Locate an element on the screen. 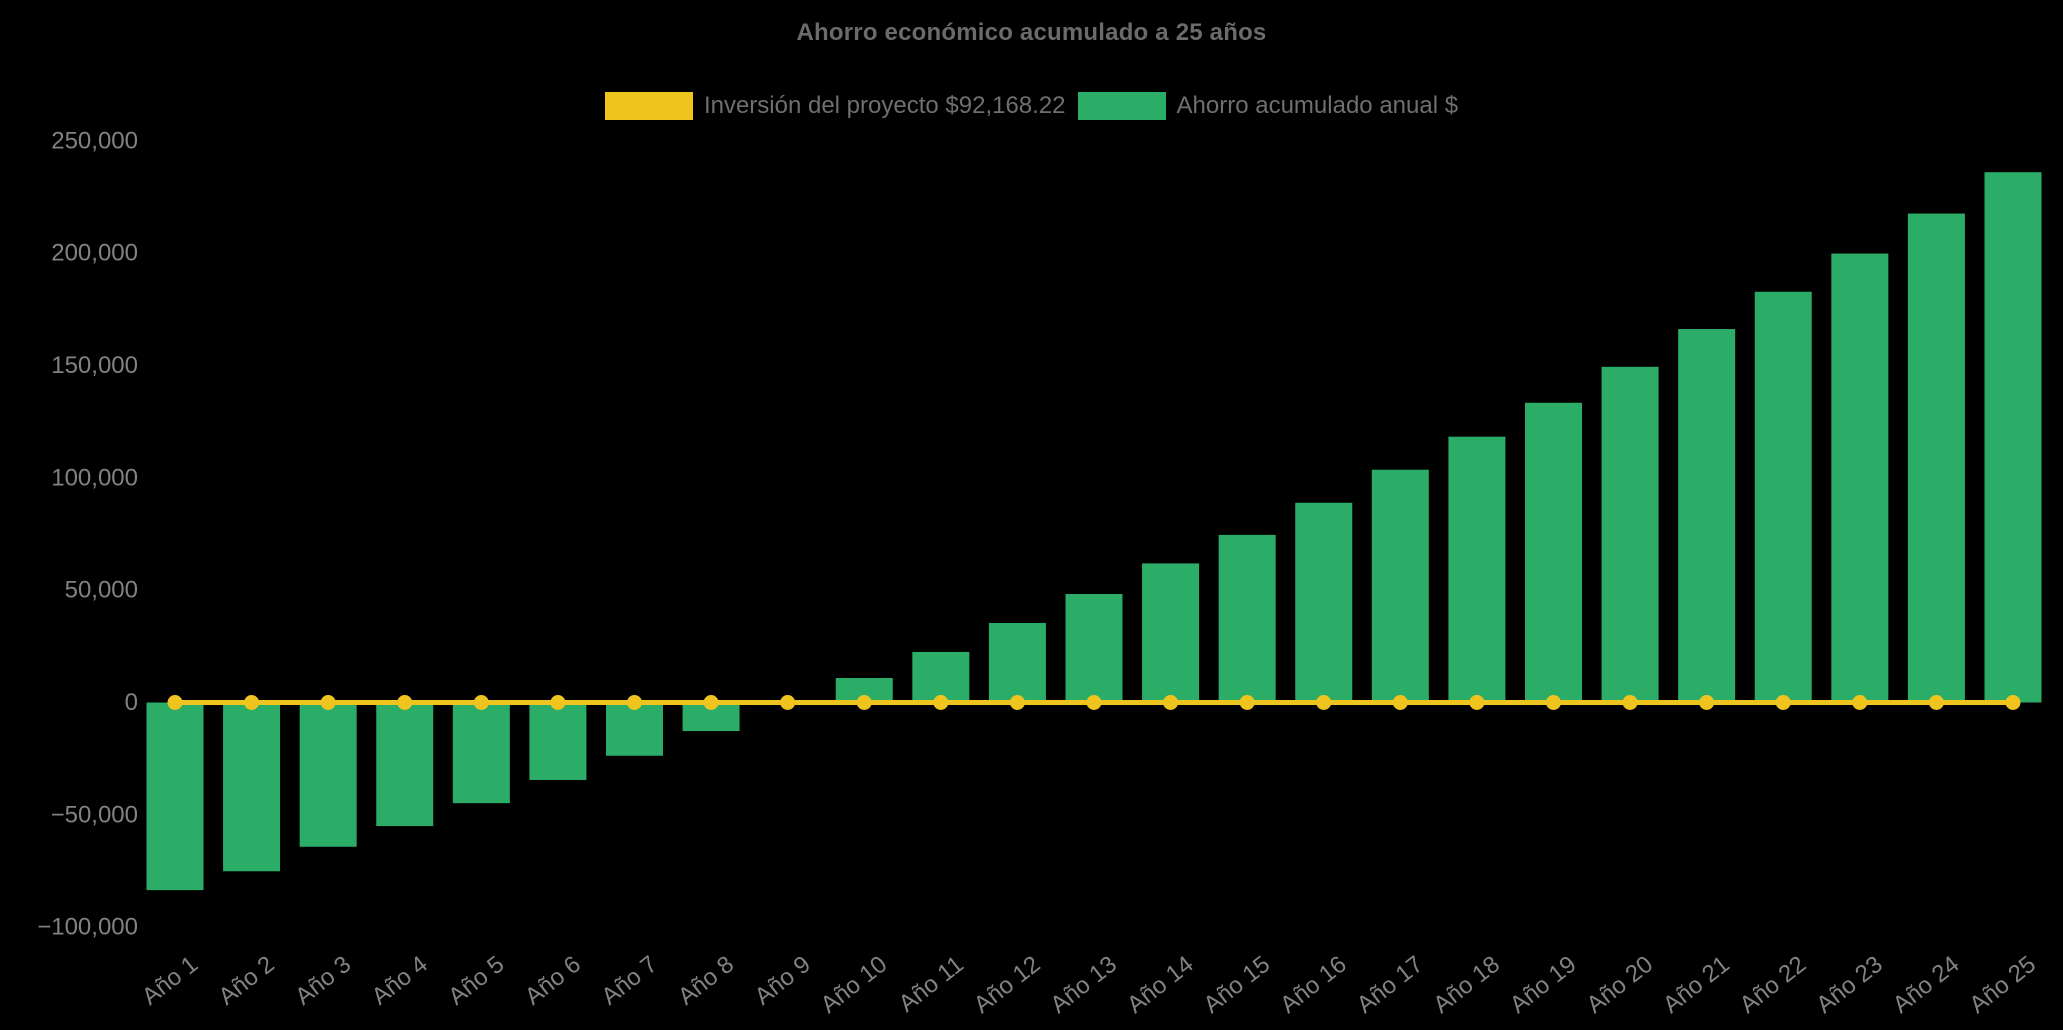  x-tick-label: Año 10 is located at coordinates (854, 985).